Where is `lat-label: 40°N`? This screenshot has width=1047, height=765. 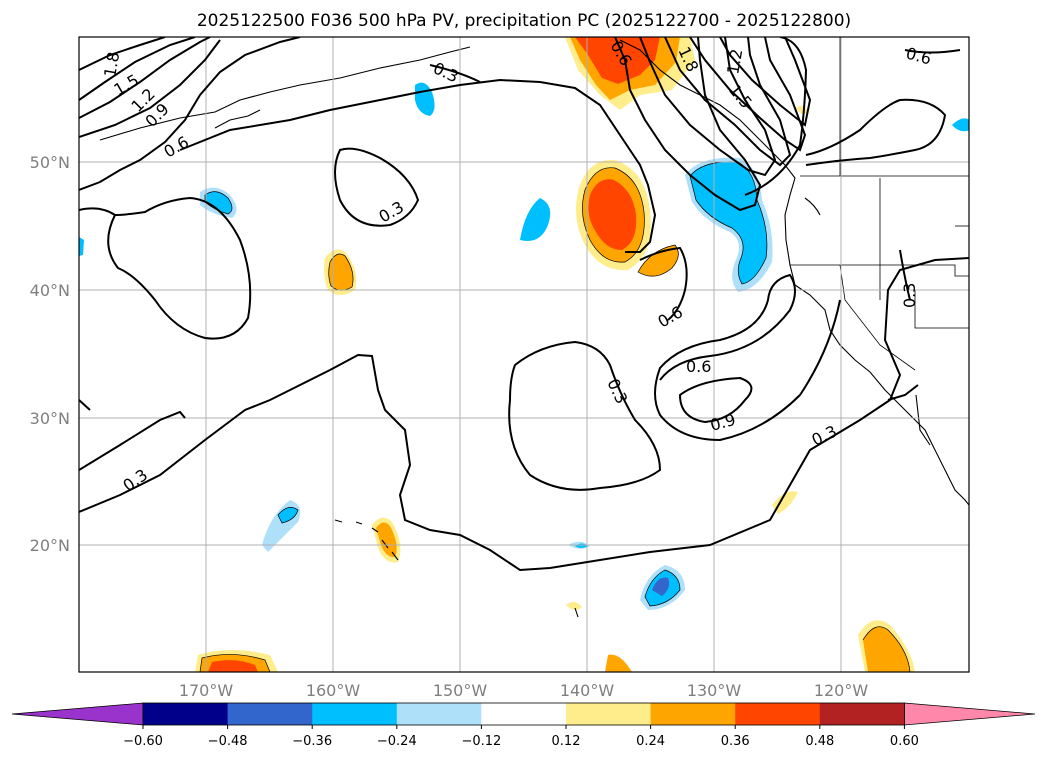 lat-label: 40°N is located at coordinates (50, 290).